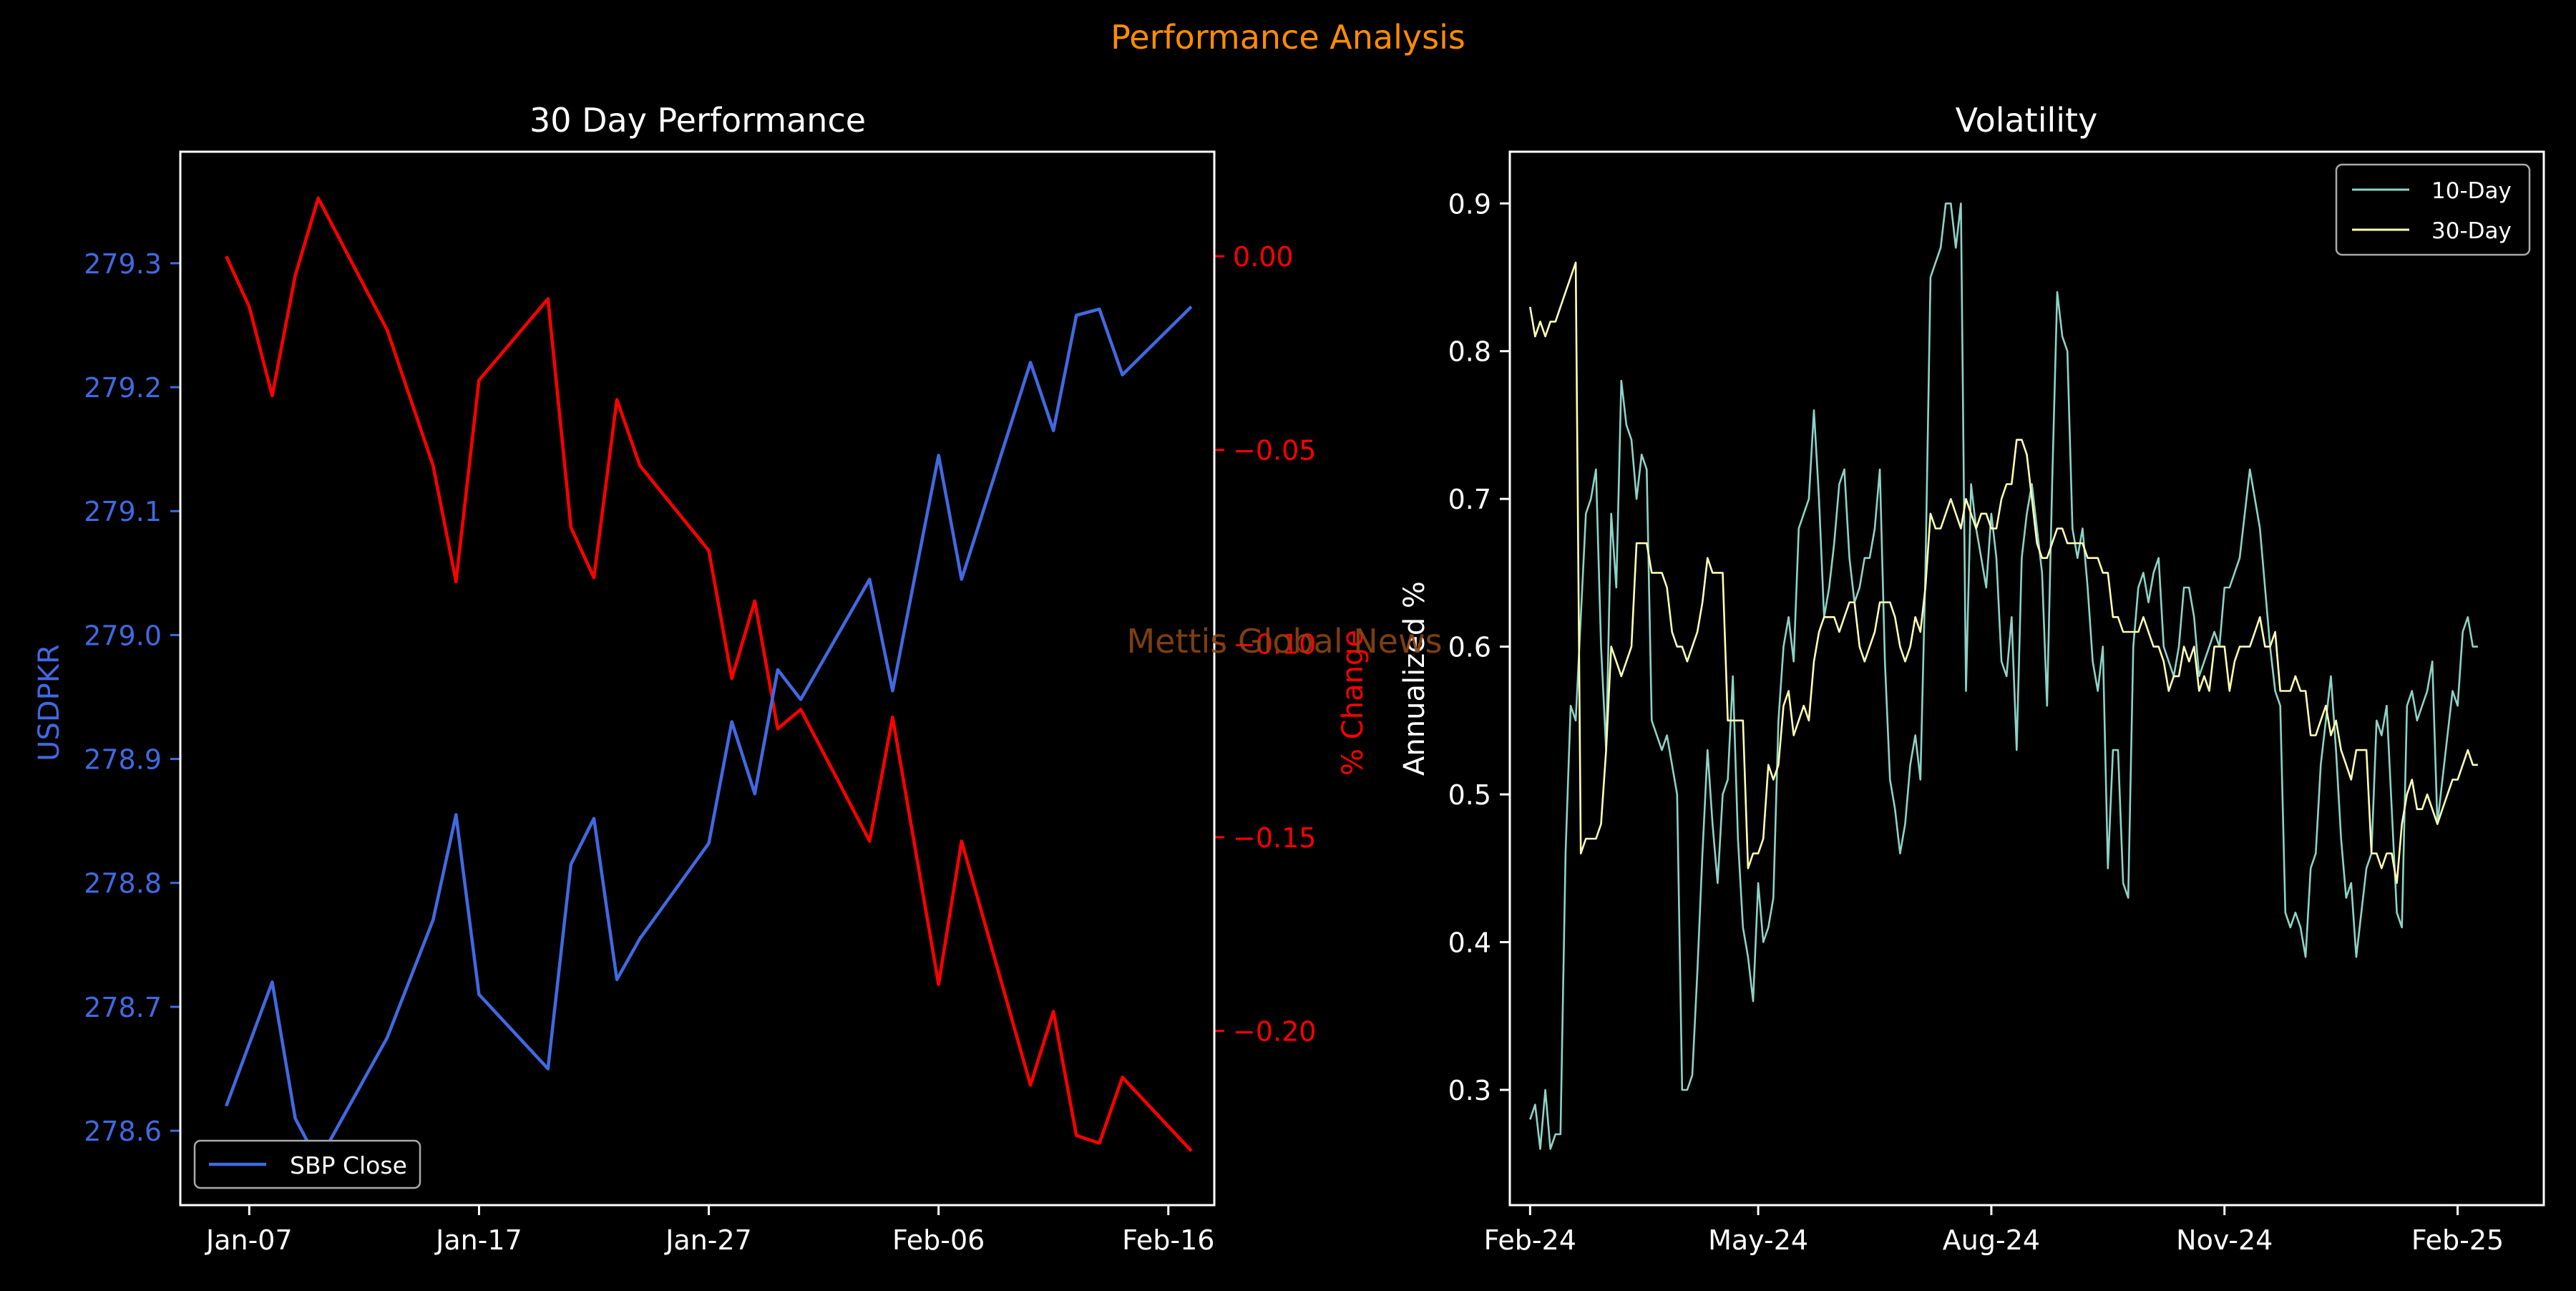  Describe the element at coordinates (49, 702) in the screenshot. I see `left-y-axis-label: USDPKR` at that location.